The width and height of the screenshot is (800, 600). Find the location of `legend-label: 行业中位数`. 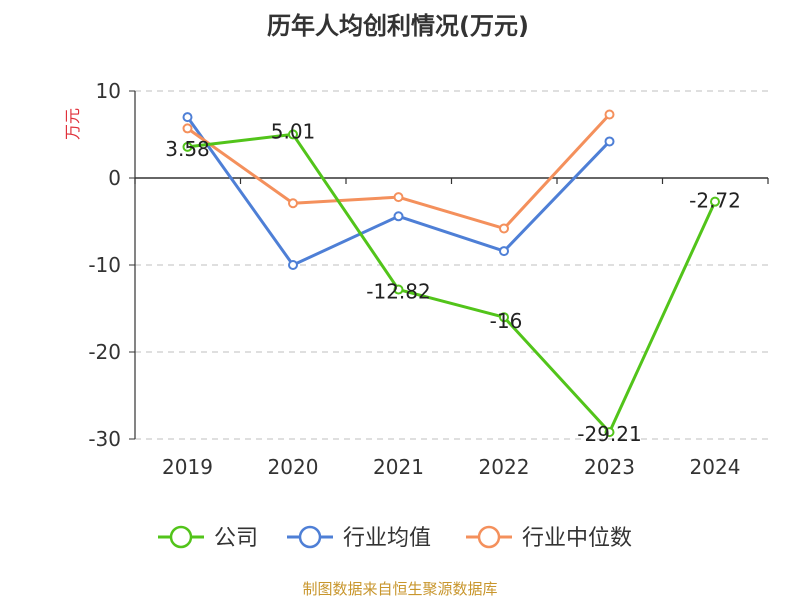

legend-label: 行业中位数 is located at coordinates (577, 538).